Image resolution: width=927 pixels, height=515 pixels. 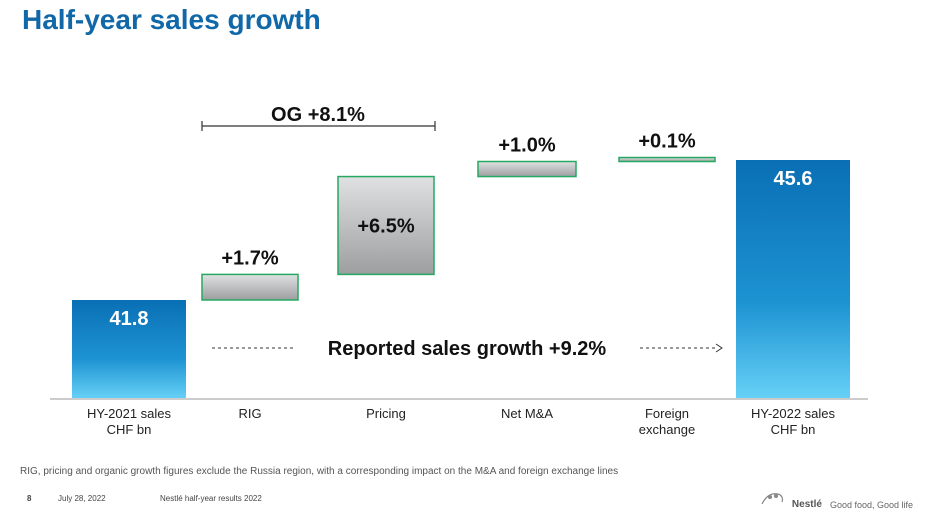 I want to click on bar-pricing, so click(x=386, y=225).